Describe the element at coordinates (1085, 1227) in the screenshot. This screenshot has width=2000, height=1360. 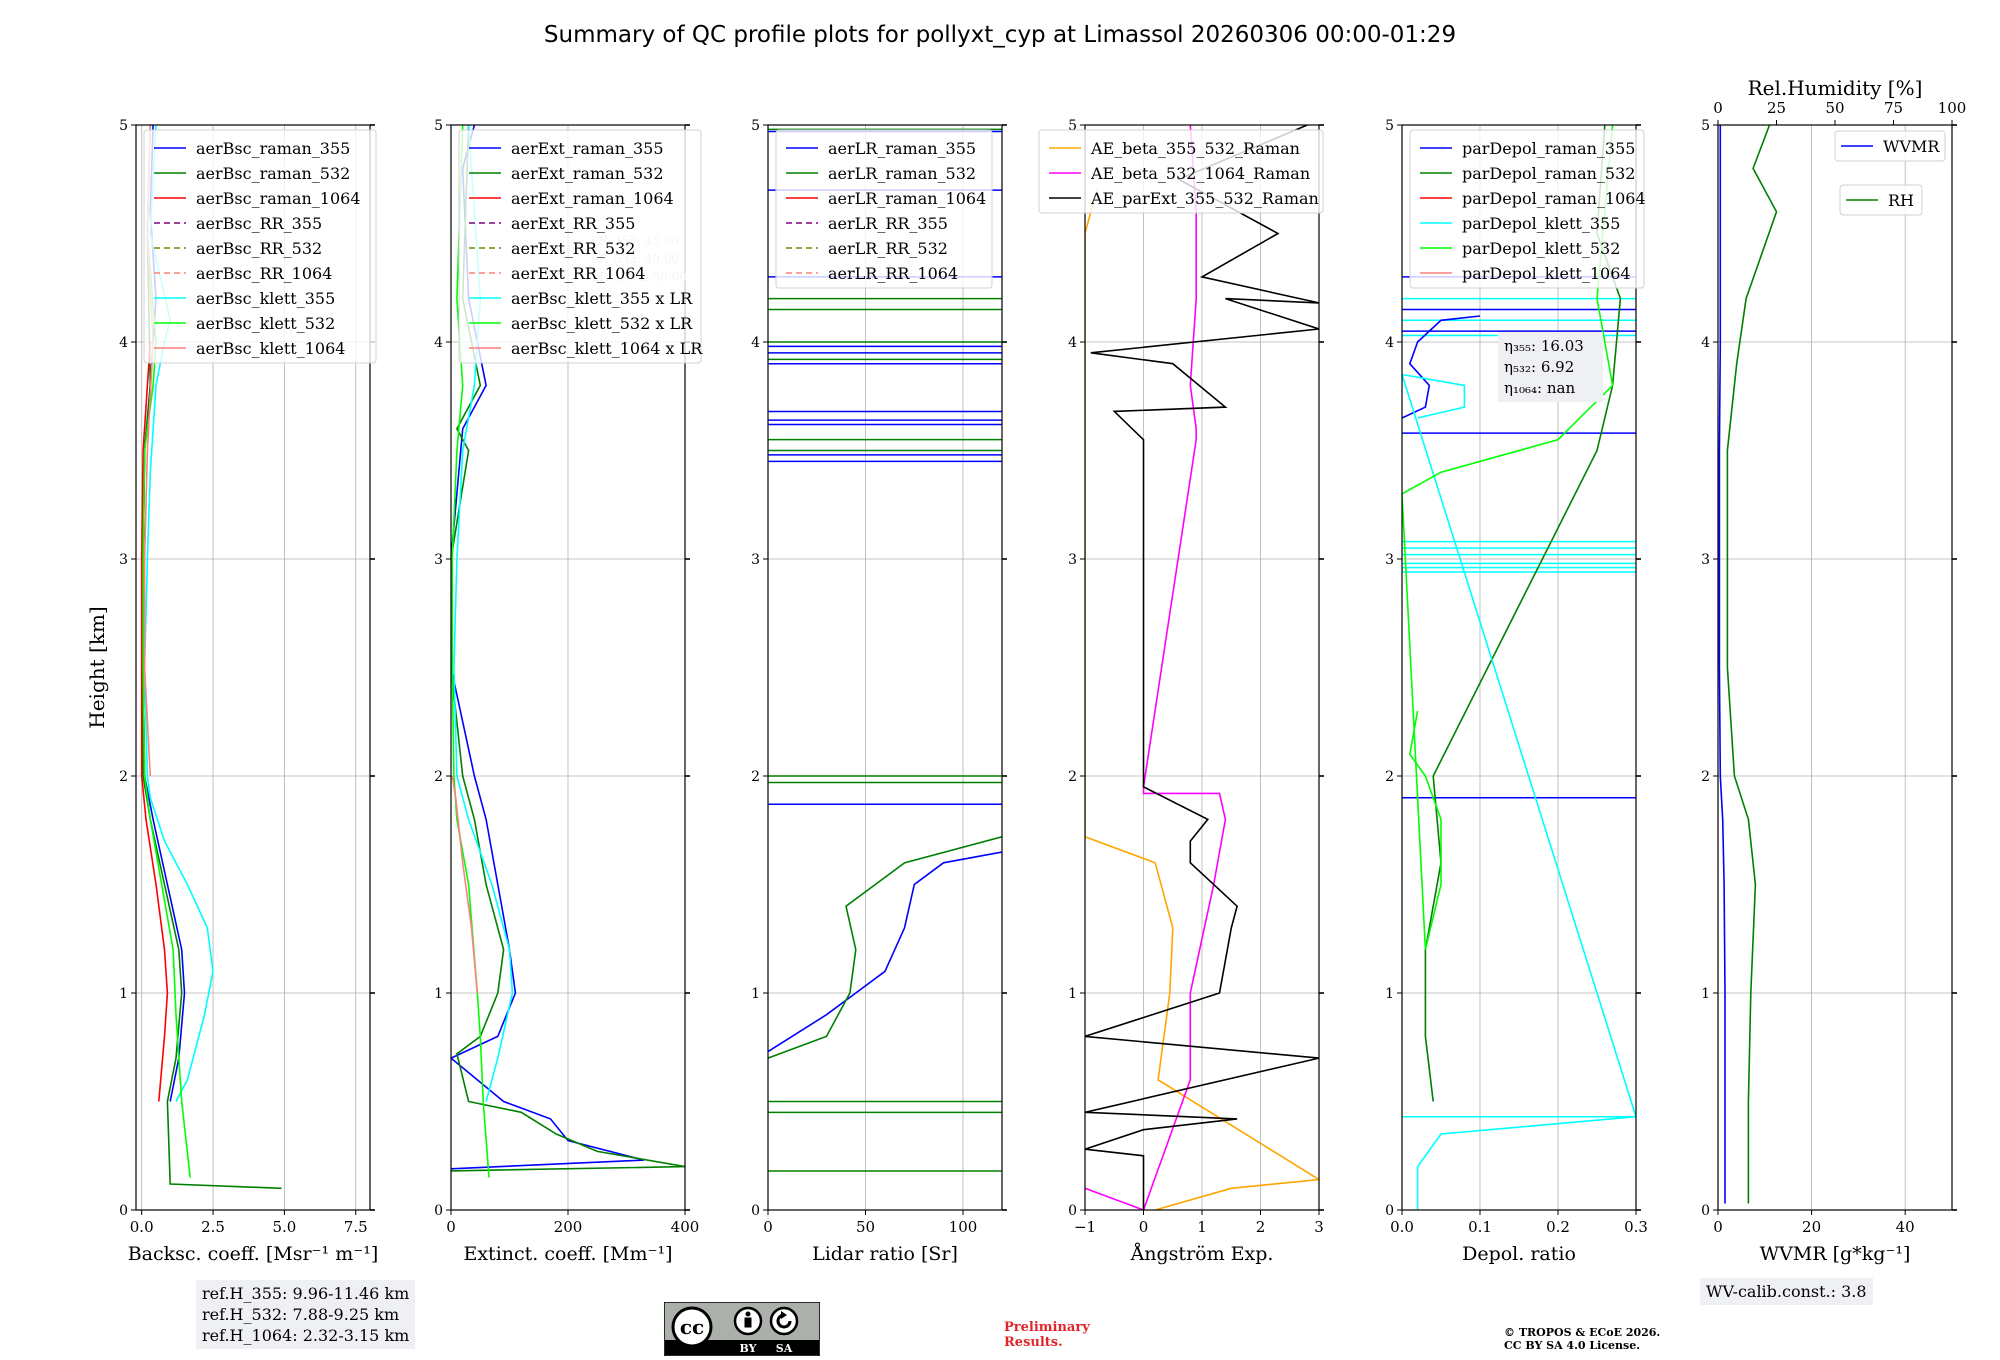
I see `x-tick-label: −1` at that location.